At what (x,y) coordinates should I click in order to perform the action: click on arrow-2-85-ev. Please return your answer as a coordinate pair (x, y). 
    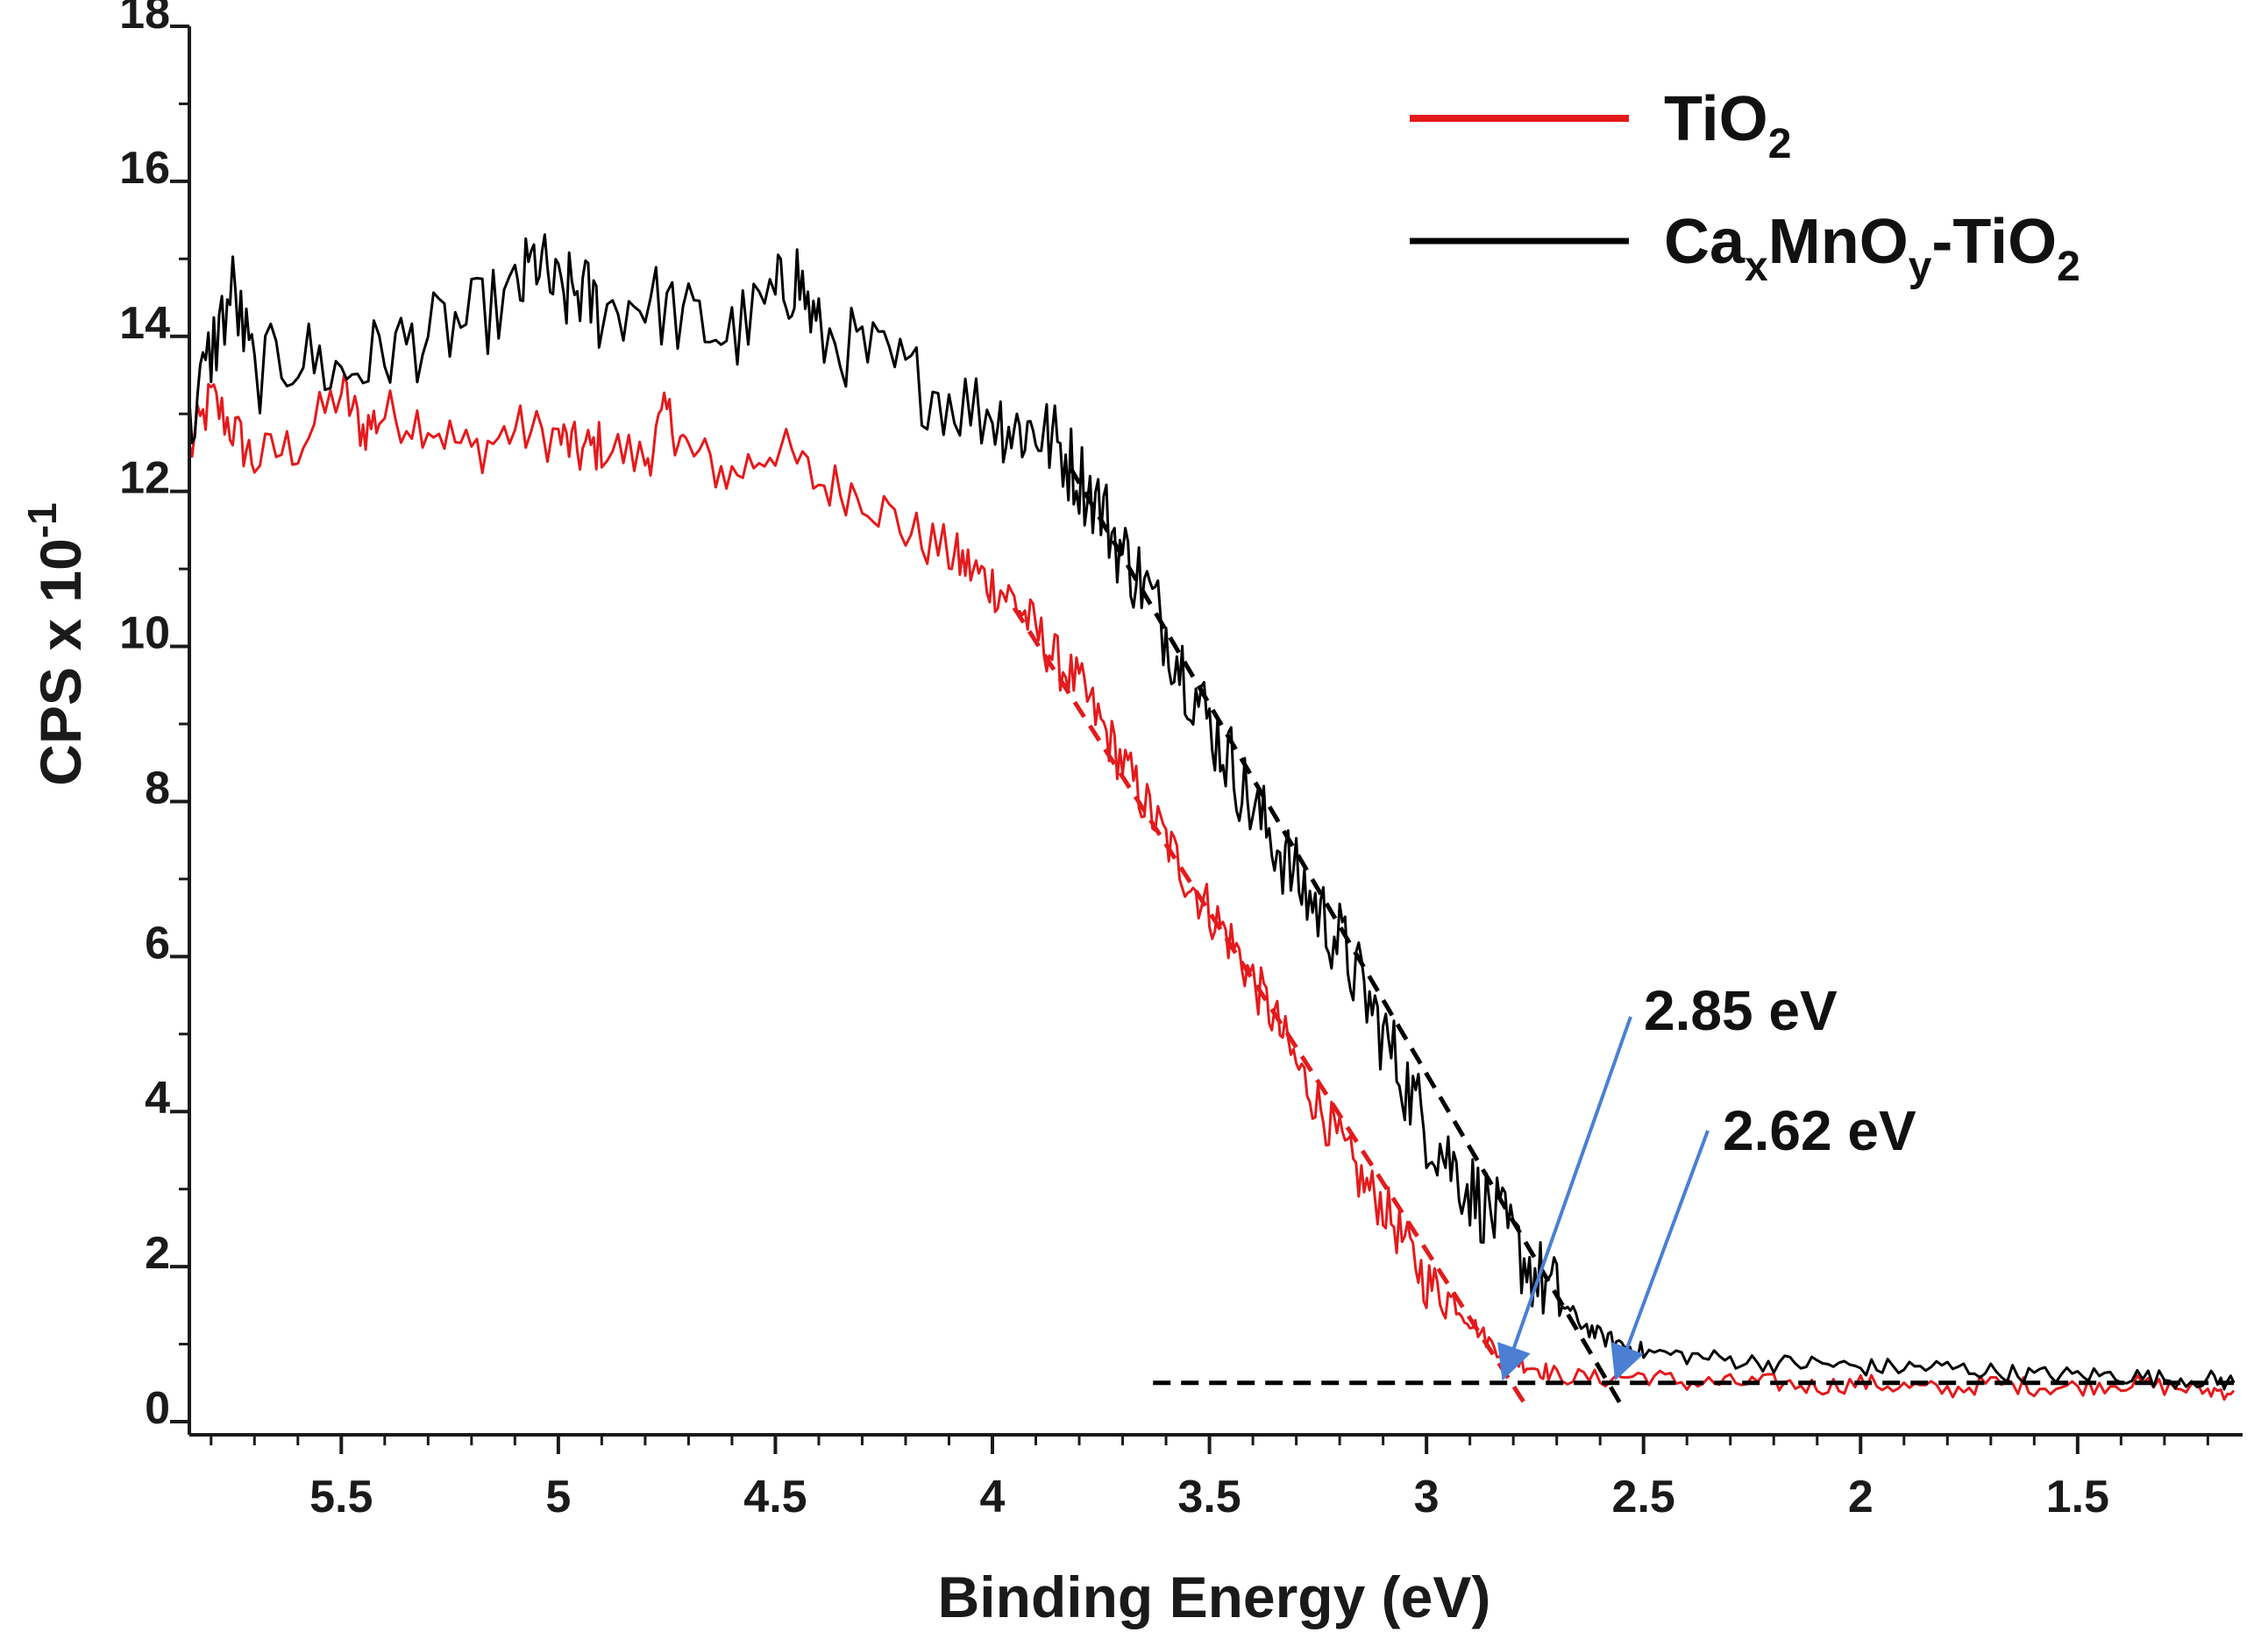
    Looking at the image, I should click on (1564, 1198).